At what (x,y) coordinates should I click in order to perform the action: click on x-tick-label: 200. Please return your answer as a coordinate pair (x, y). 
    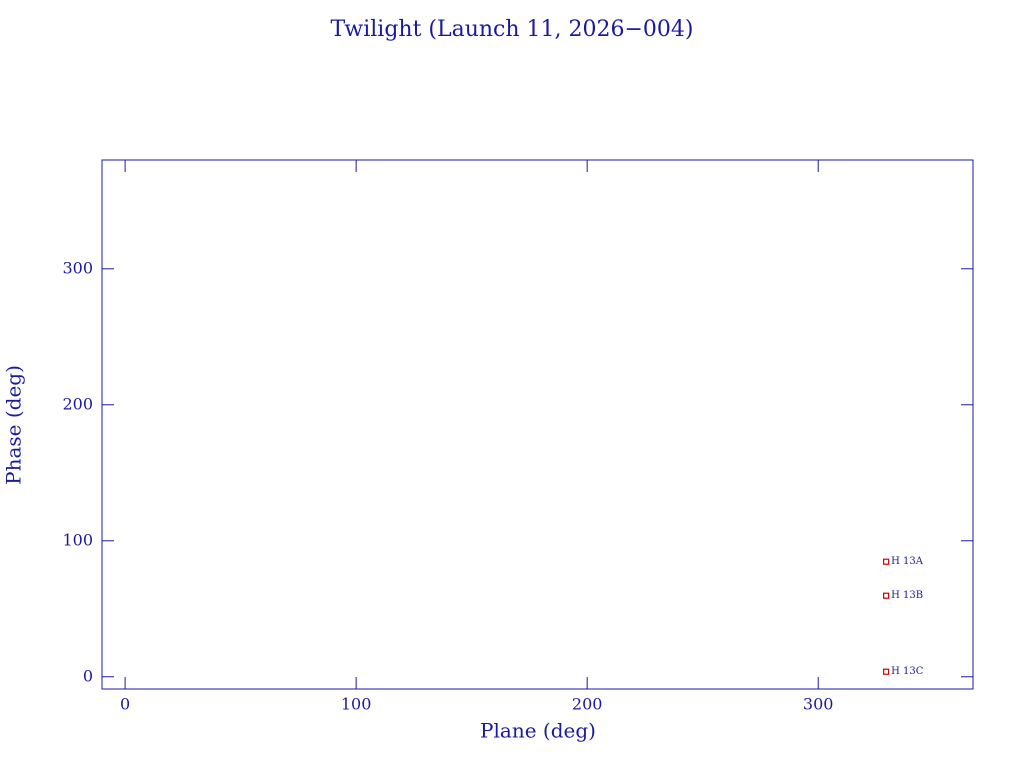
    Looking at the image, I should click on (587, 704).